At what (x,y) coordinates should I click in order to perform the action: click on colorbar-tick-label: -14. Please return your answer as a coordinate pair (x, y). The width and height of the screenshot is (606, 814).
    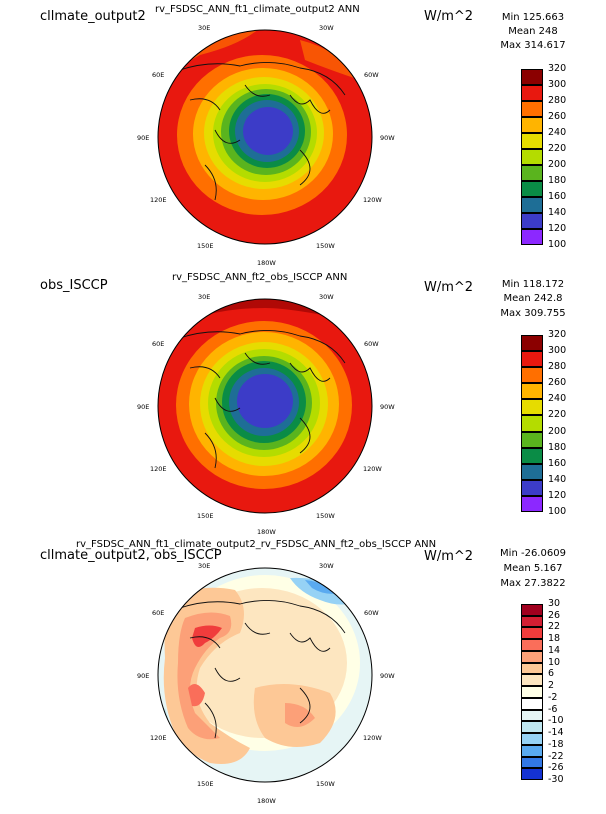
    Looking at the image, I should click on (556, 733).